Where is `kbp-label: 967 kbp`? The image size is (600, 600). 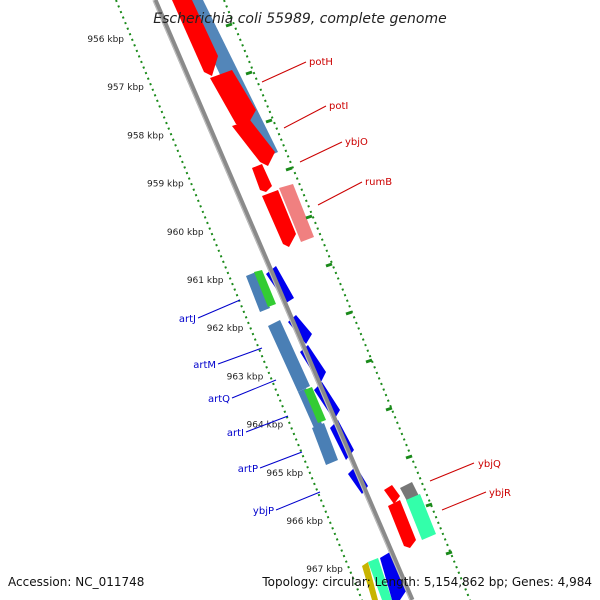
kbp-label: 967 kbp is located at coordinates (324, 570).